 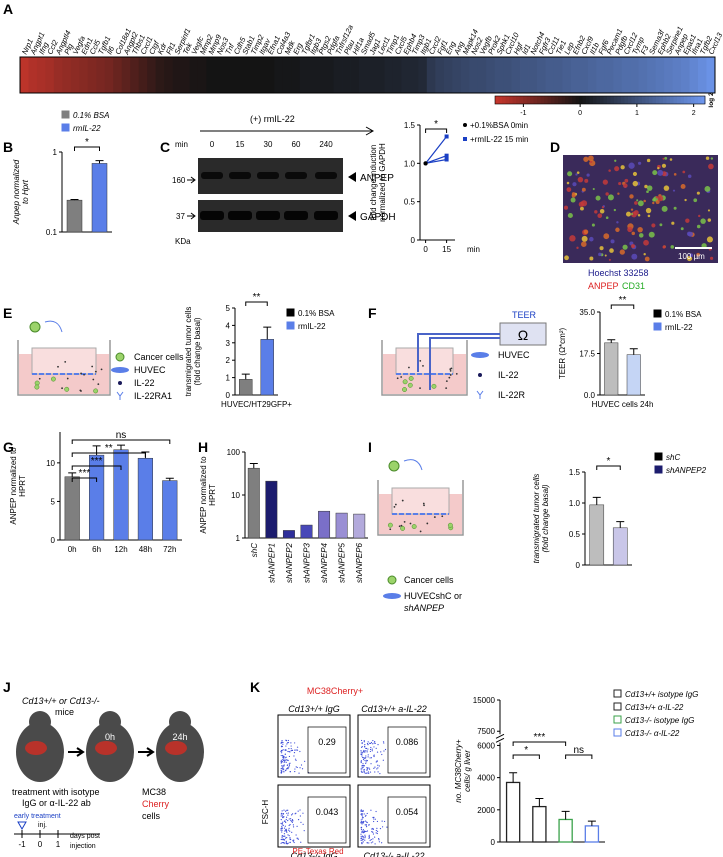 What do you see at coordinates (110, 722) in the screenshot?
I see `mouse-head` at bounding box center [110, 722].